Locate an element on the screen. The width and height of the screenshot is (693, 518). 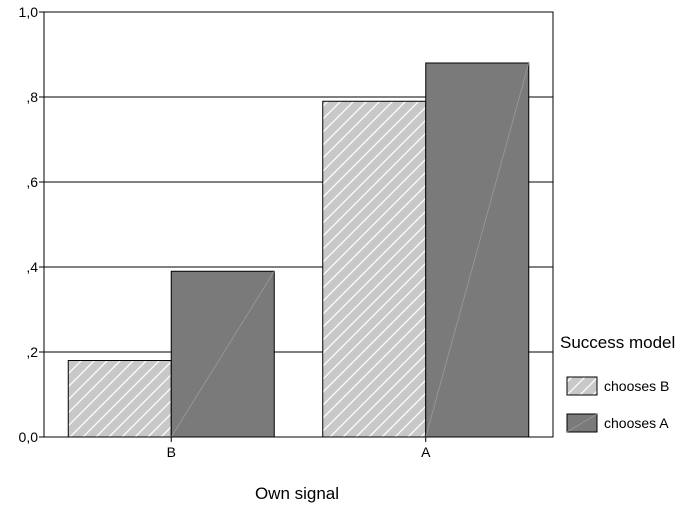
x-axis-title: Own signal is located at coordinates (297, 493).